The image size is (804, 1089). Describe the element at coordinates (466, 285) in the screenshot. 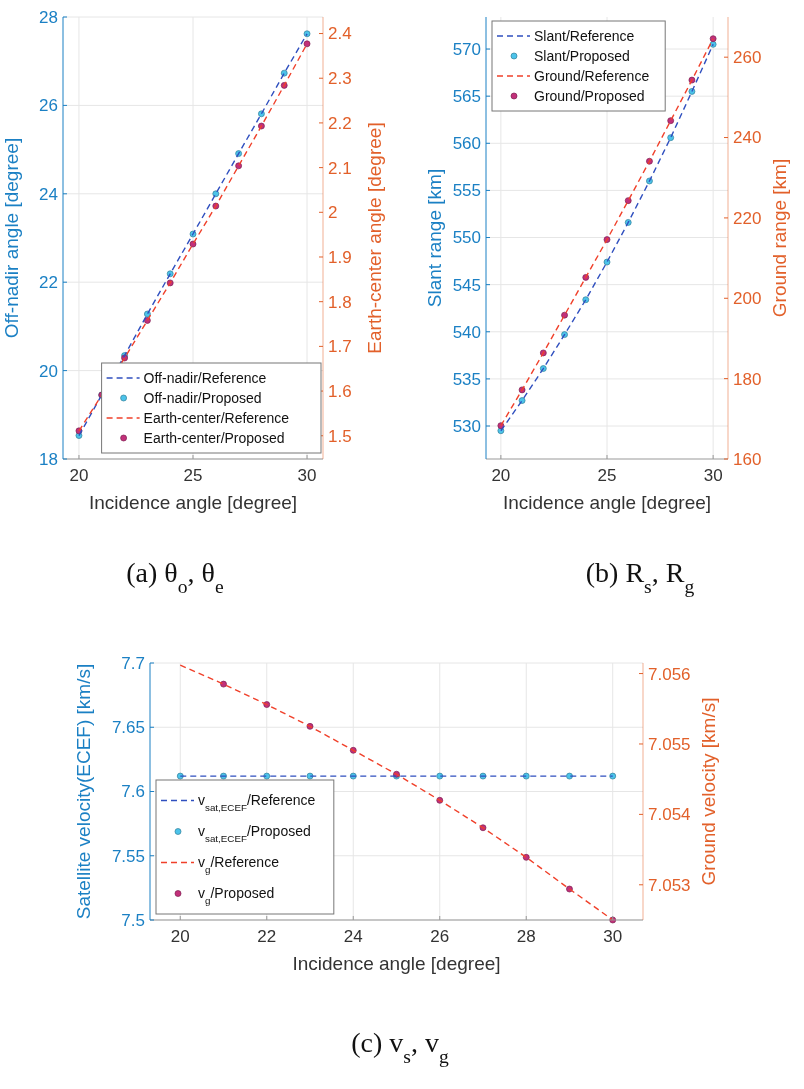

I see `y-tick-label: 545` at that location.